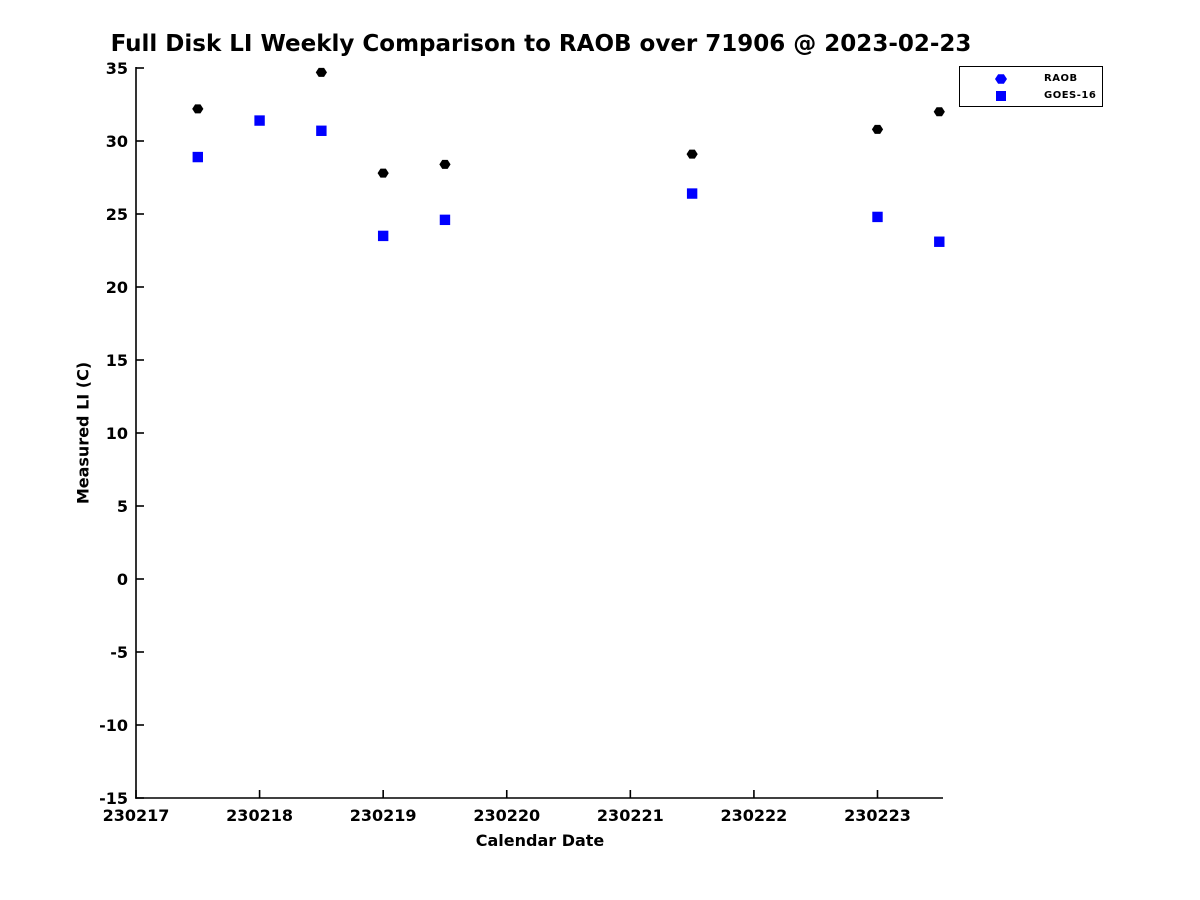  I want to click on legend-item-raob: RAOB, so click(1048, 78).